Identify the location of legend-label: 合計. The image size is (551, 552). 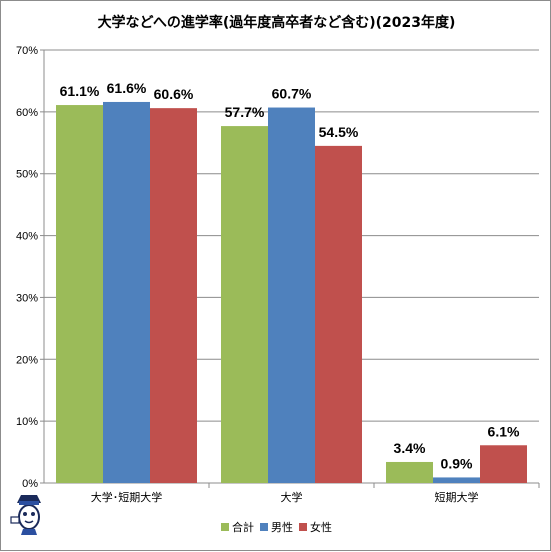
(243, 527).